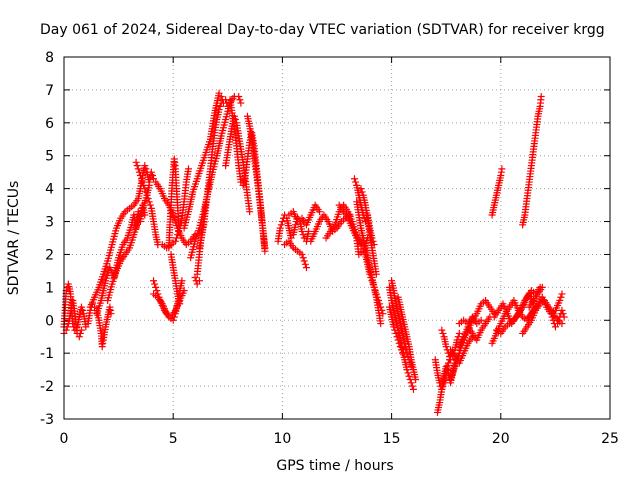  What do you see at coordinates (49, 91) in the screenshot?
I see `y-tick-label: 7` at bounding box center [49, 91].